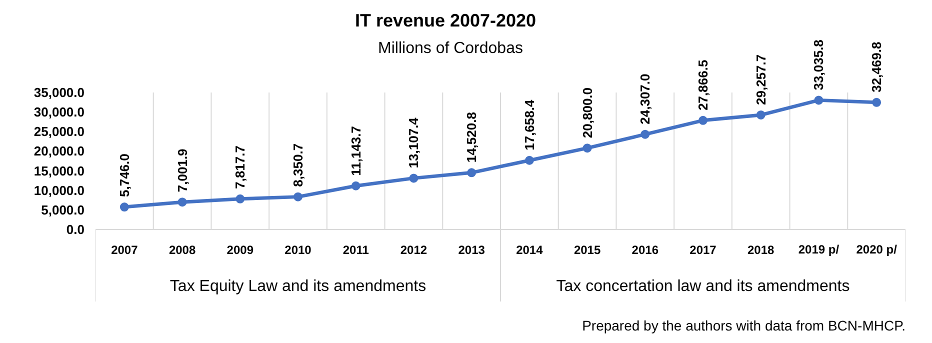  Describe the element at coordinates (530, 250) in the screenshot. I see `x-tick-label: 2014` at that location.